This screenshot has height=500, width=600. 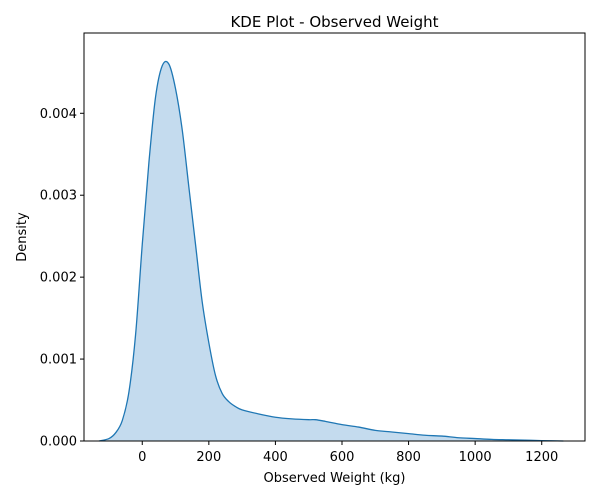 I want to click on chart-title: KDE Plot - Observed Weight, so click(x=334, y=22).